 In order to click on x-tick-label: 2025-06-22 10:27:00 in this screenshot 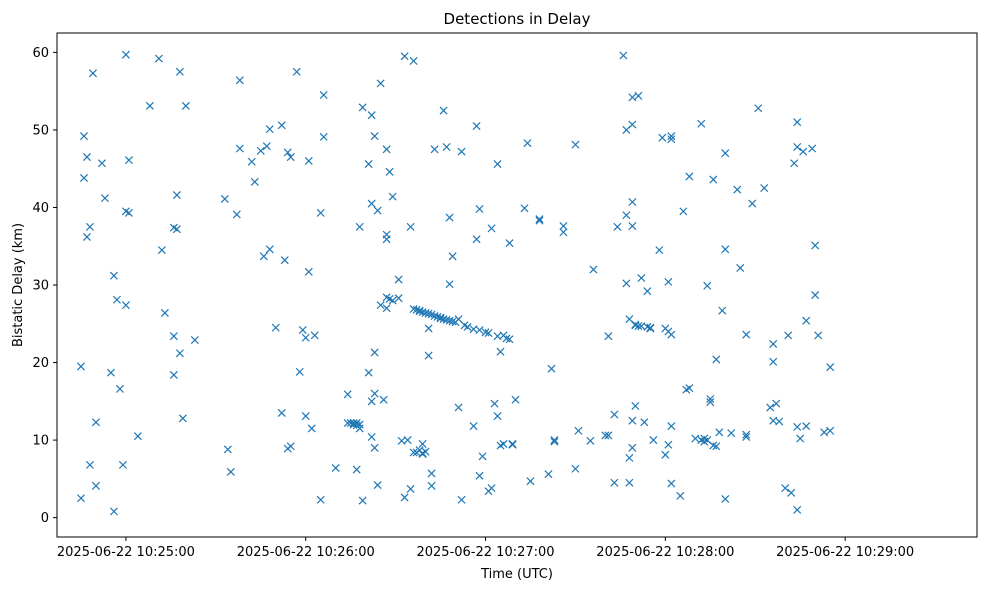, I will do `click(485, 552)`.